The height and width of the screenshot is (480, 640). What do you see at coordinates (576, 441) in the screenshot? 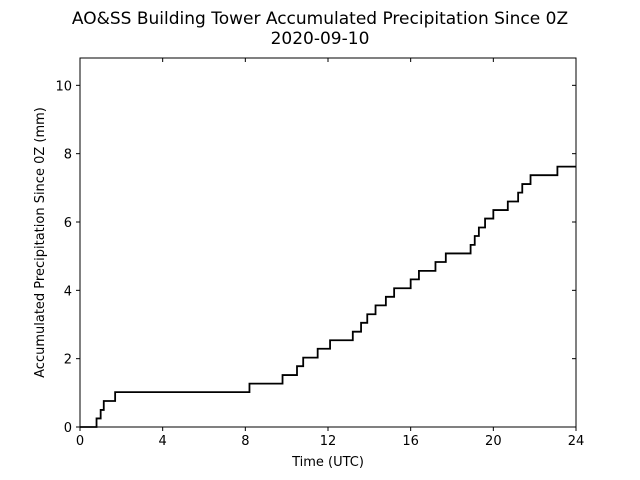
I see `x-tick-label: 24` at bounding box center [576, 441].